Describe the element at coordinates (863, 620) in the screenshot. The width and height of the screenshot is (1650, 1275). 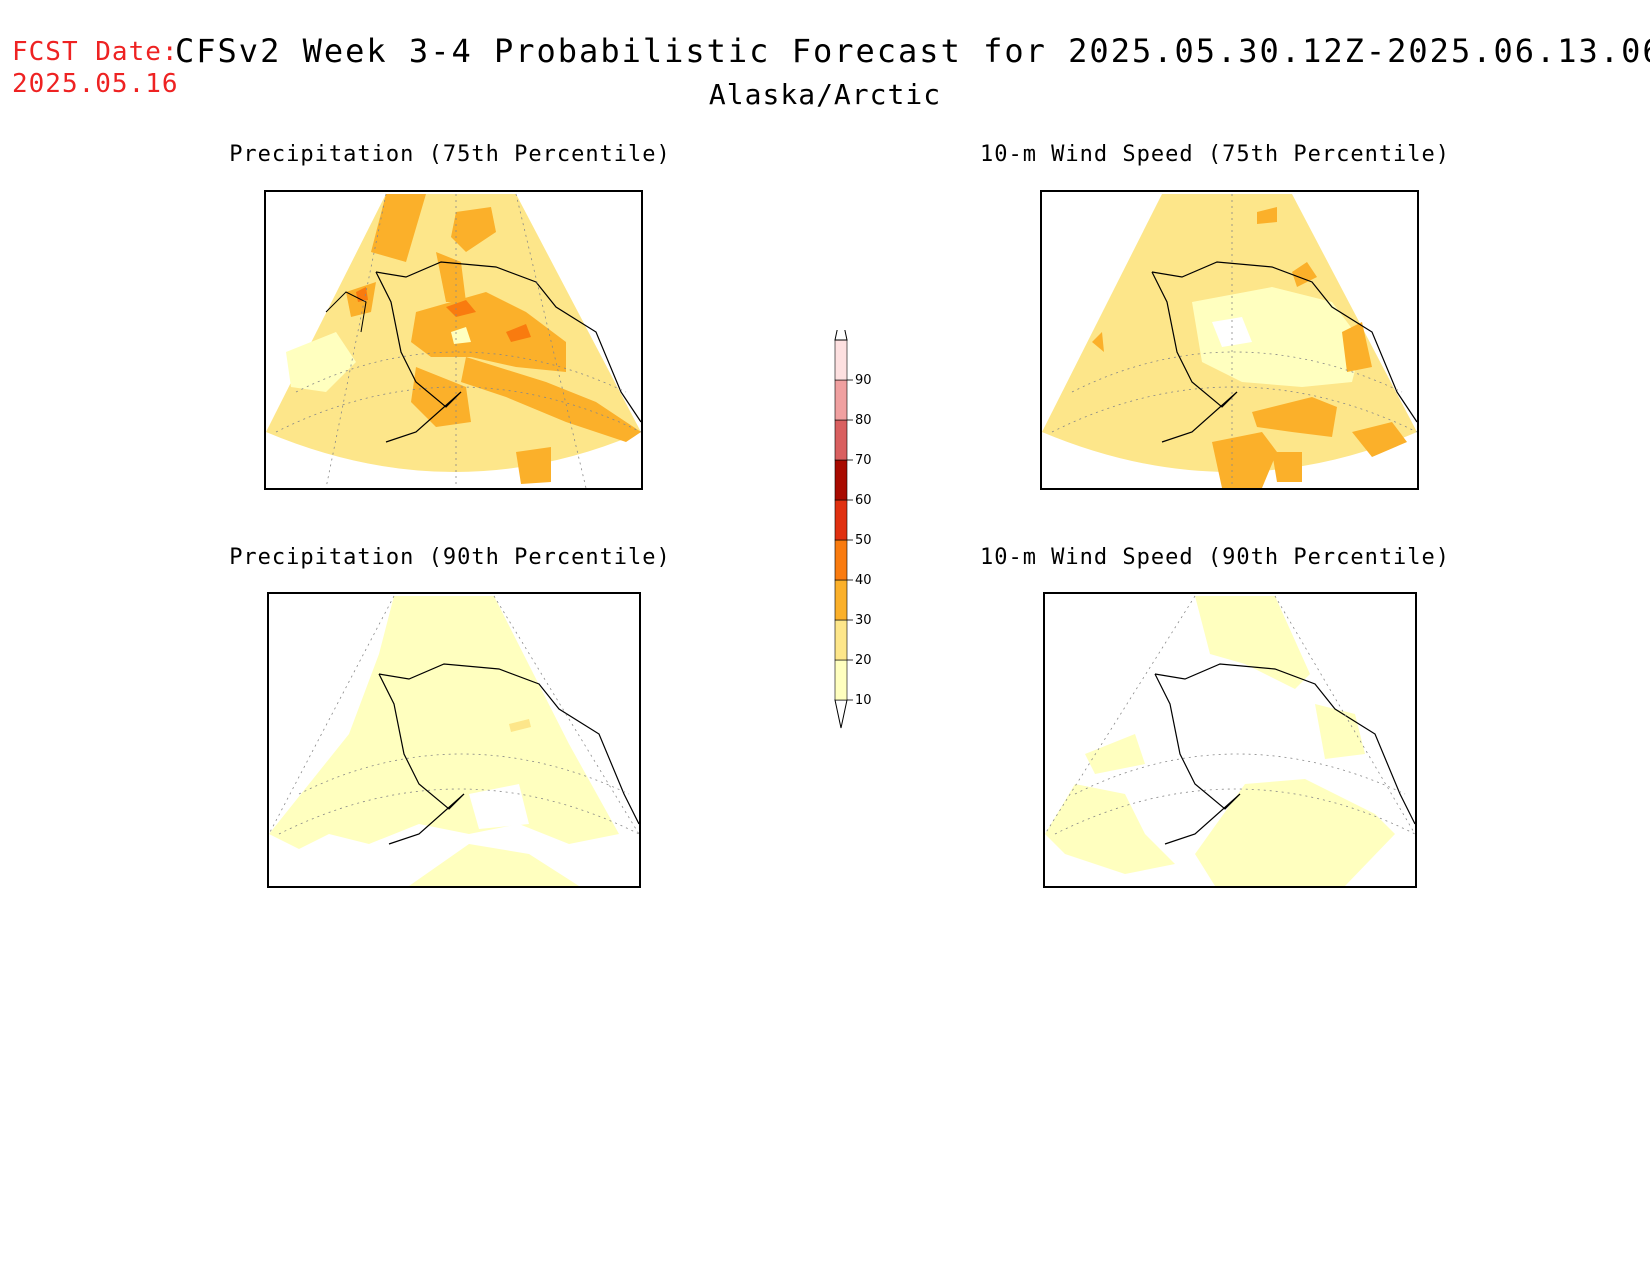
I see `legend-label: 30` at that location.